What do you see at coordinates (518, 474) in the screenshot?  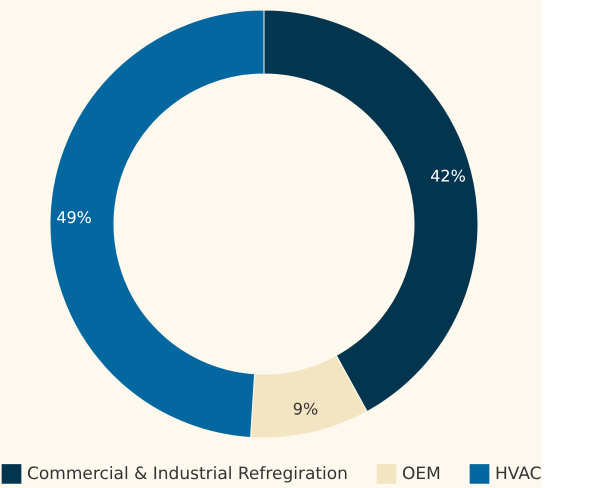 I see `legend-label: HVAC` at bounding box center [518, 474].